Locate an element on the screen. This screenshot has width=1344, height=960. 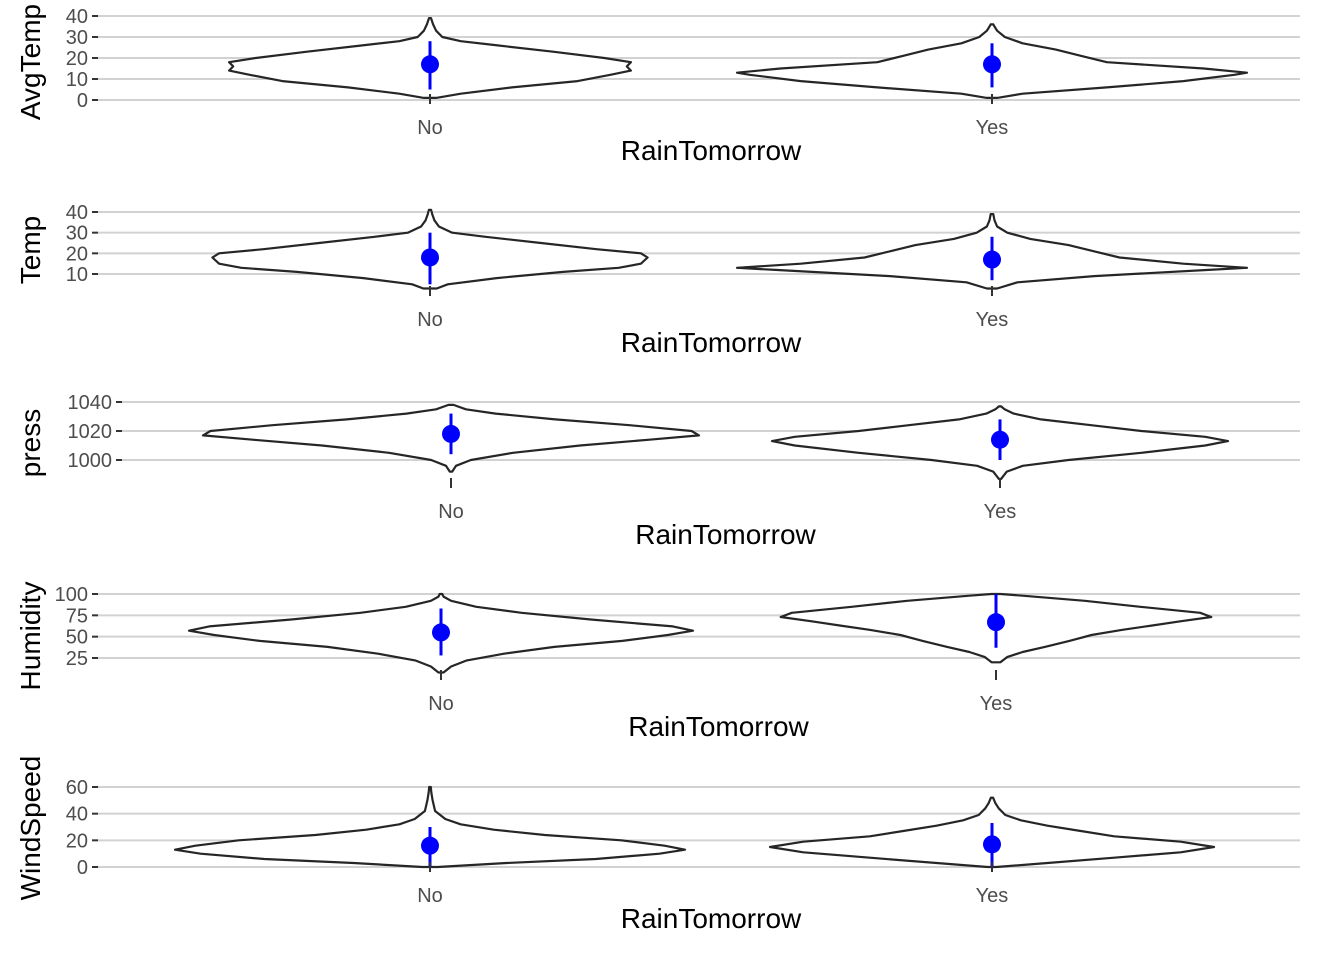
y-axis-label: AvgTemp is located at coordinates (30, 62).